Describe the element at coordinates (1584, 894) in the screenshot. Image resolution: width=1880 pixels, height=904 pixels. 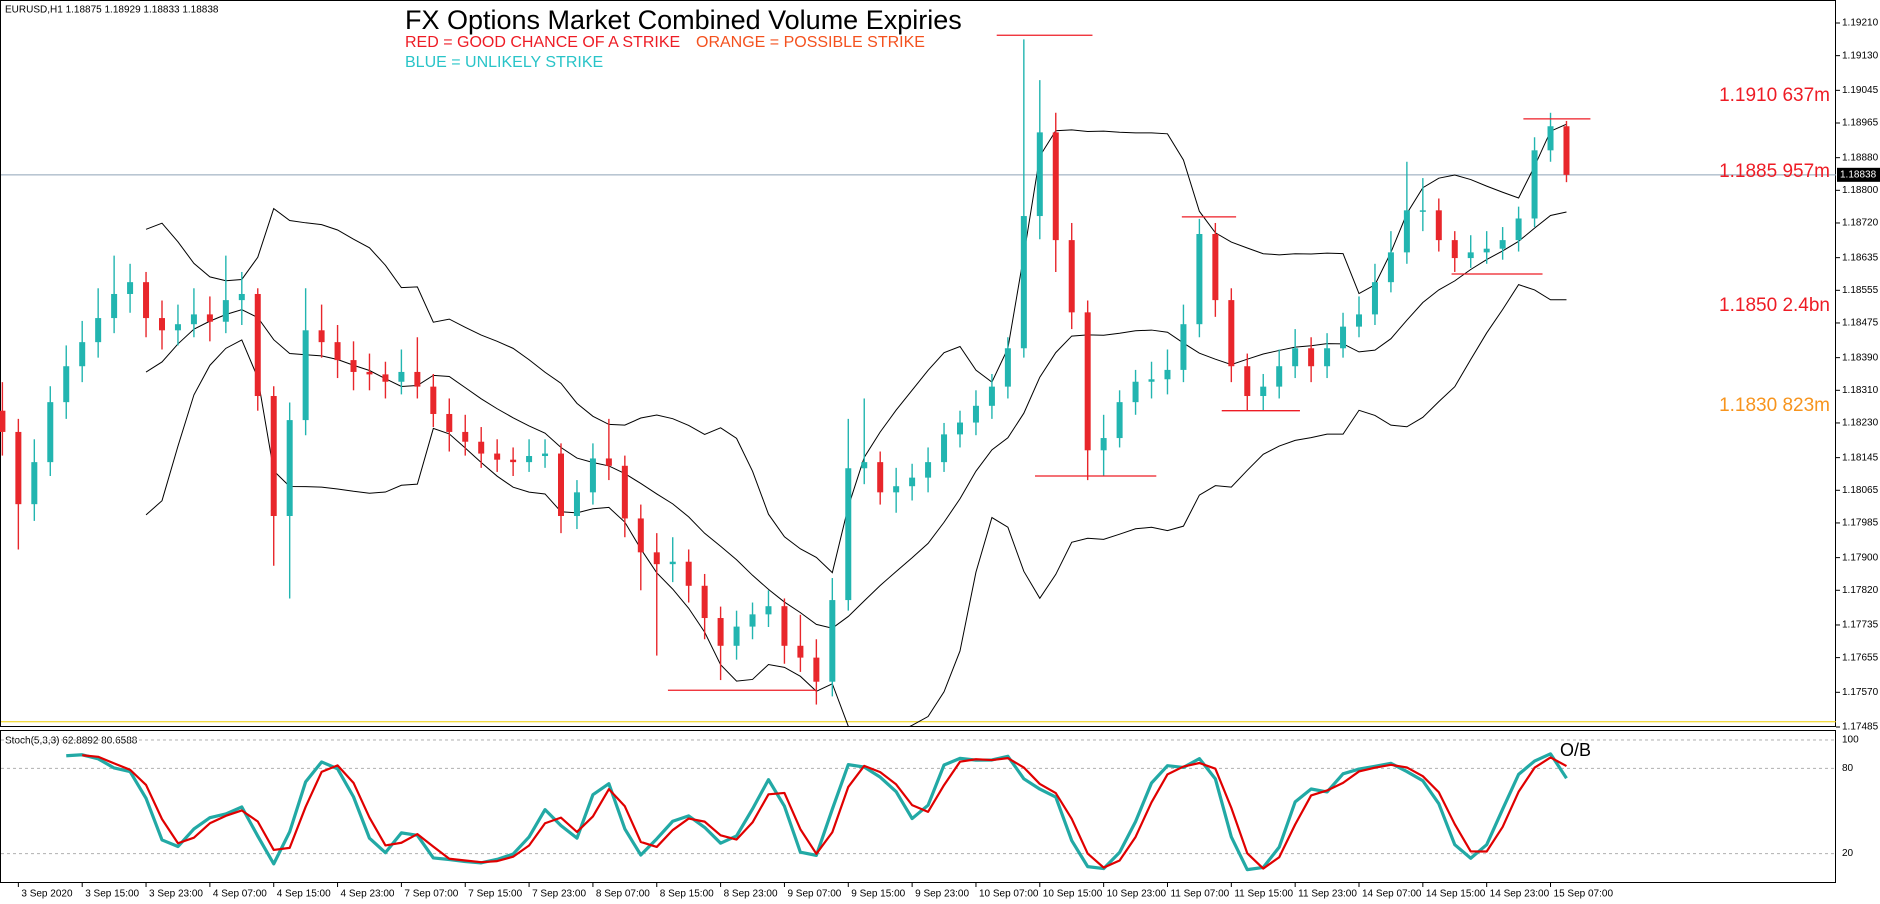
I see `x-tick-label: 15 Sep 07:00` at that location.